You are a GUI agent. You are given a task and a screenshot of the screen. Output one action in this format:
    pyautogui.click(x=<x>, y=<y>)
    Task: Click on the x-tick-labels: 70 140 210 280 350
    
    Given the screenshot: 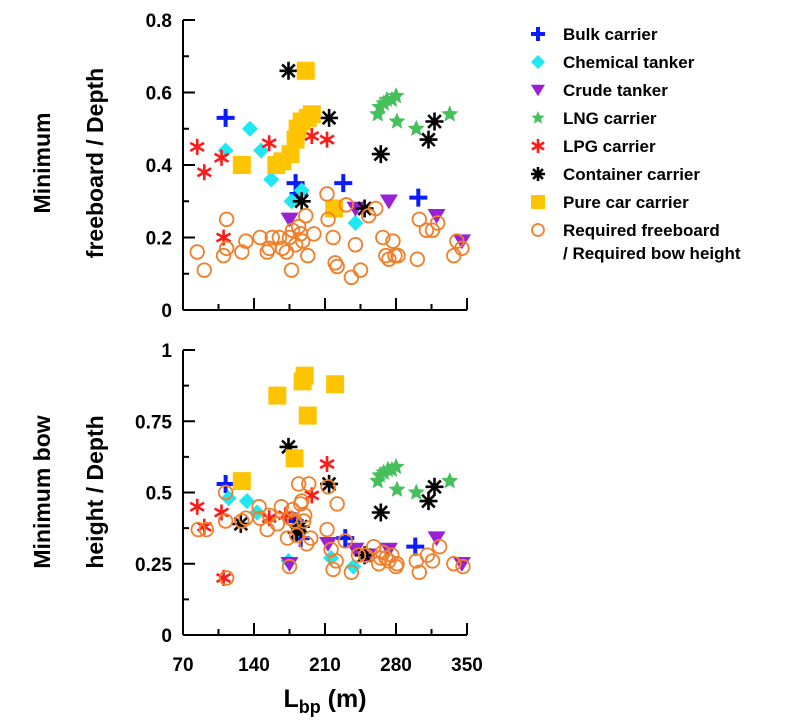 What is the action you would take?
    pyautogui.click(x=327, y=665)
    